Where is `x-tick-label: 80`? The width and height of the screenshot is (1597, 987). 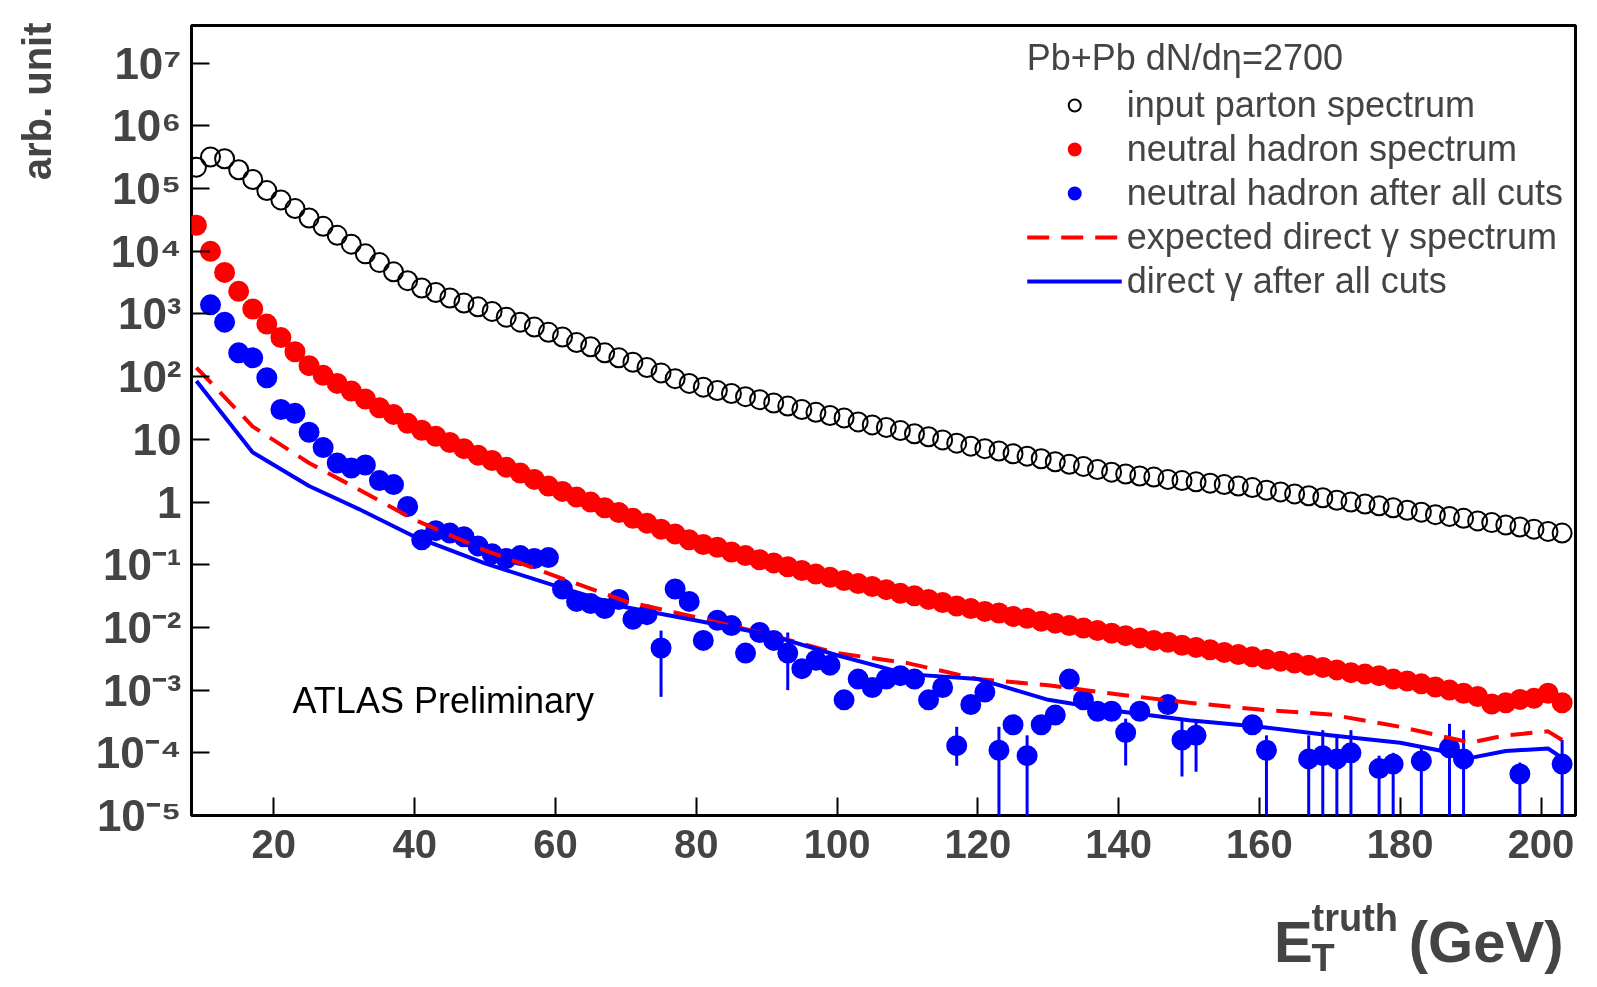 x-tick-label: 80 is located at coordinates (696, 843).